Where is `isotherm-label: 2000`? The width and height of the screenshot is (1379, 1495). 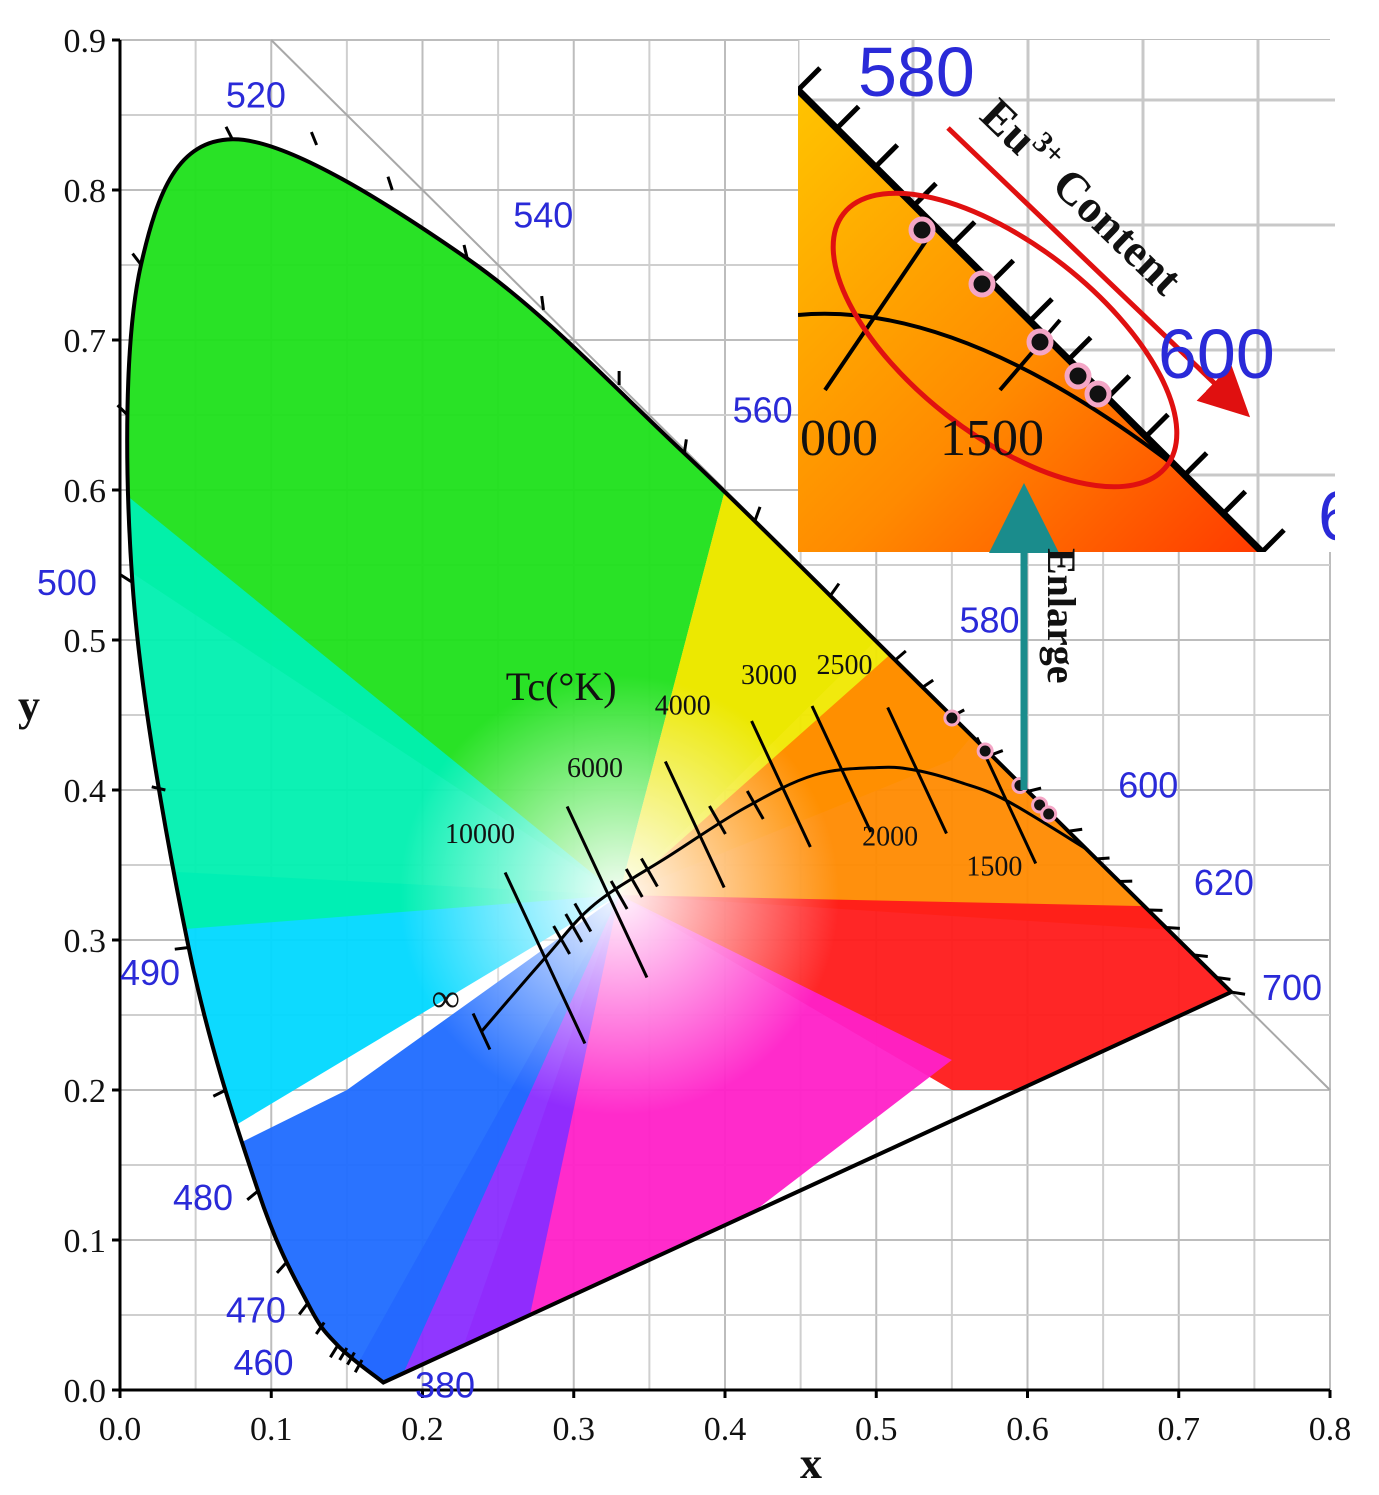
isotherm-label: 2000 is located at coordinates (890, 837).